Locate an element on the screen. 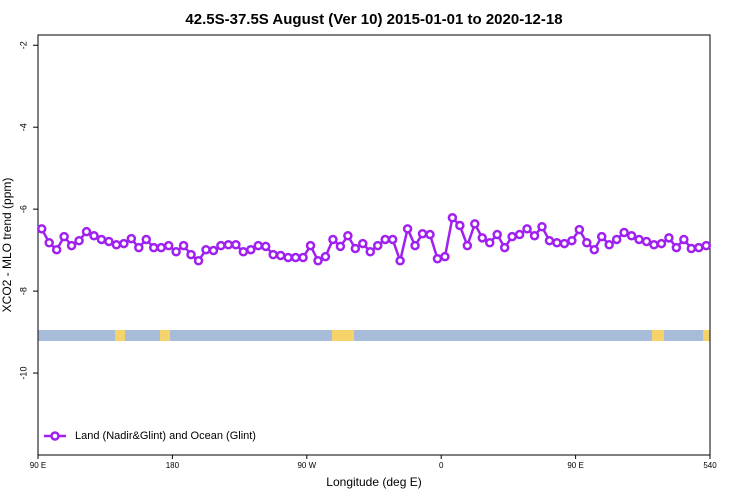 This screenshot has height=500, width=750. x-tick-label: 0 is located at coordinates (441, 465).